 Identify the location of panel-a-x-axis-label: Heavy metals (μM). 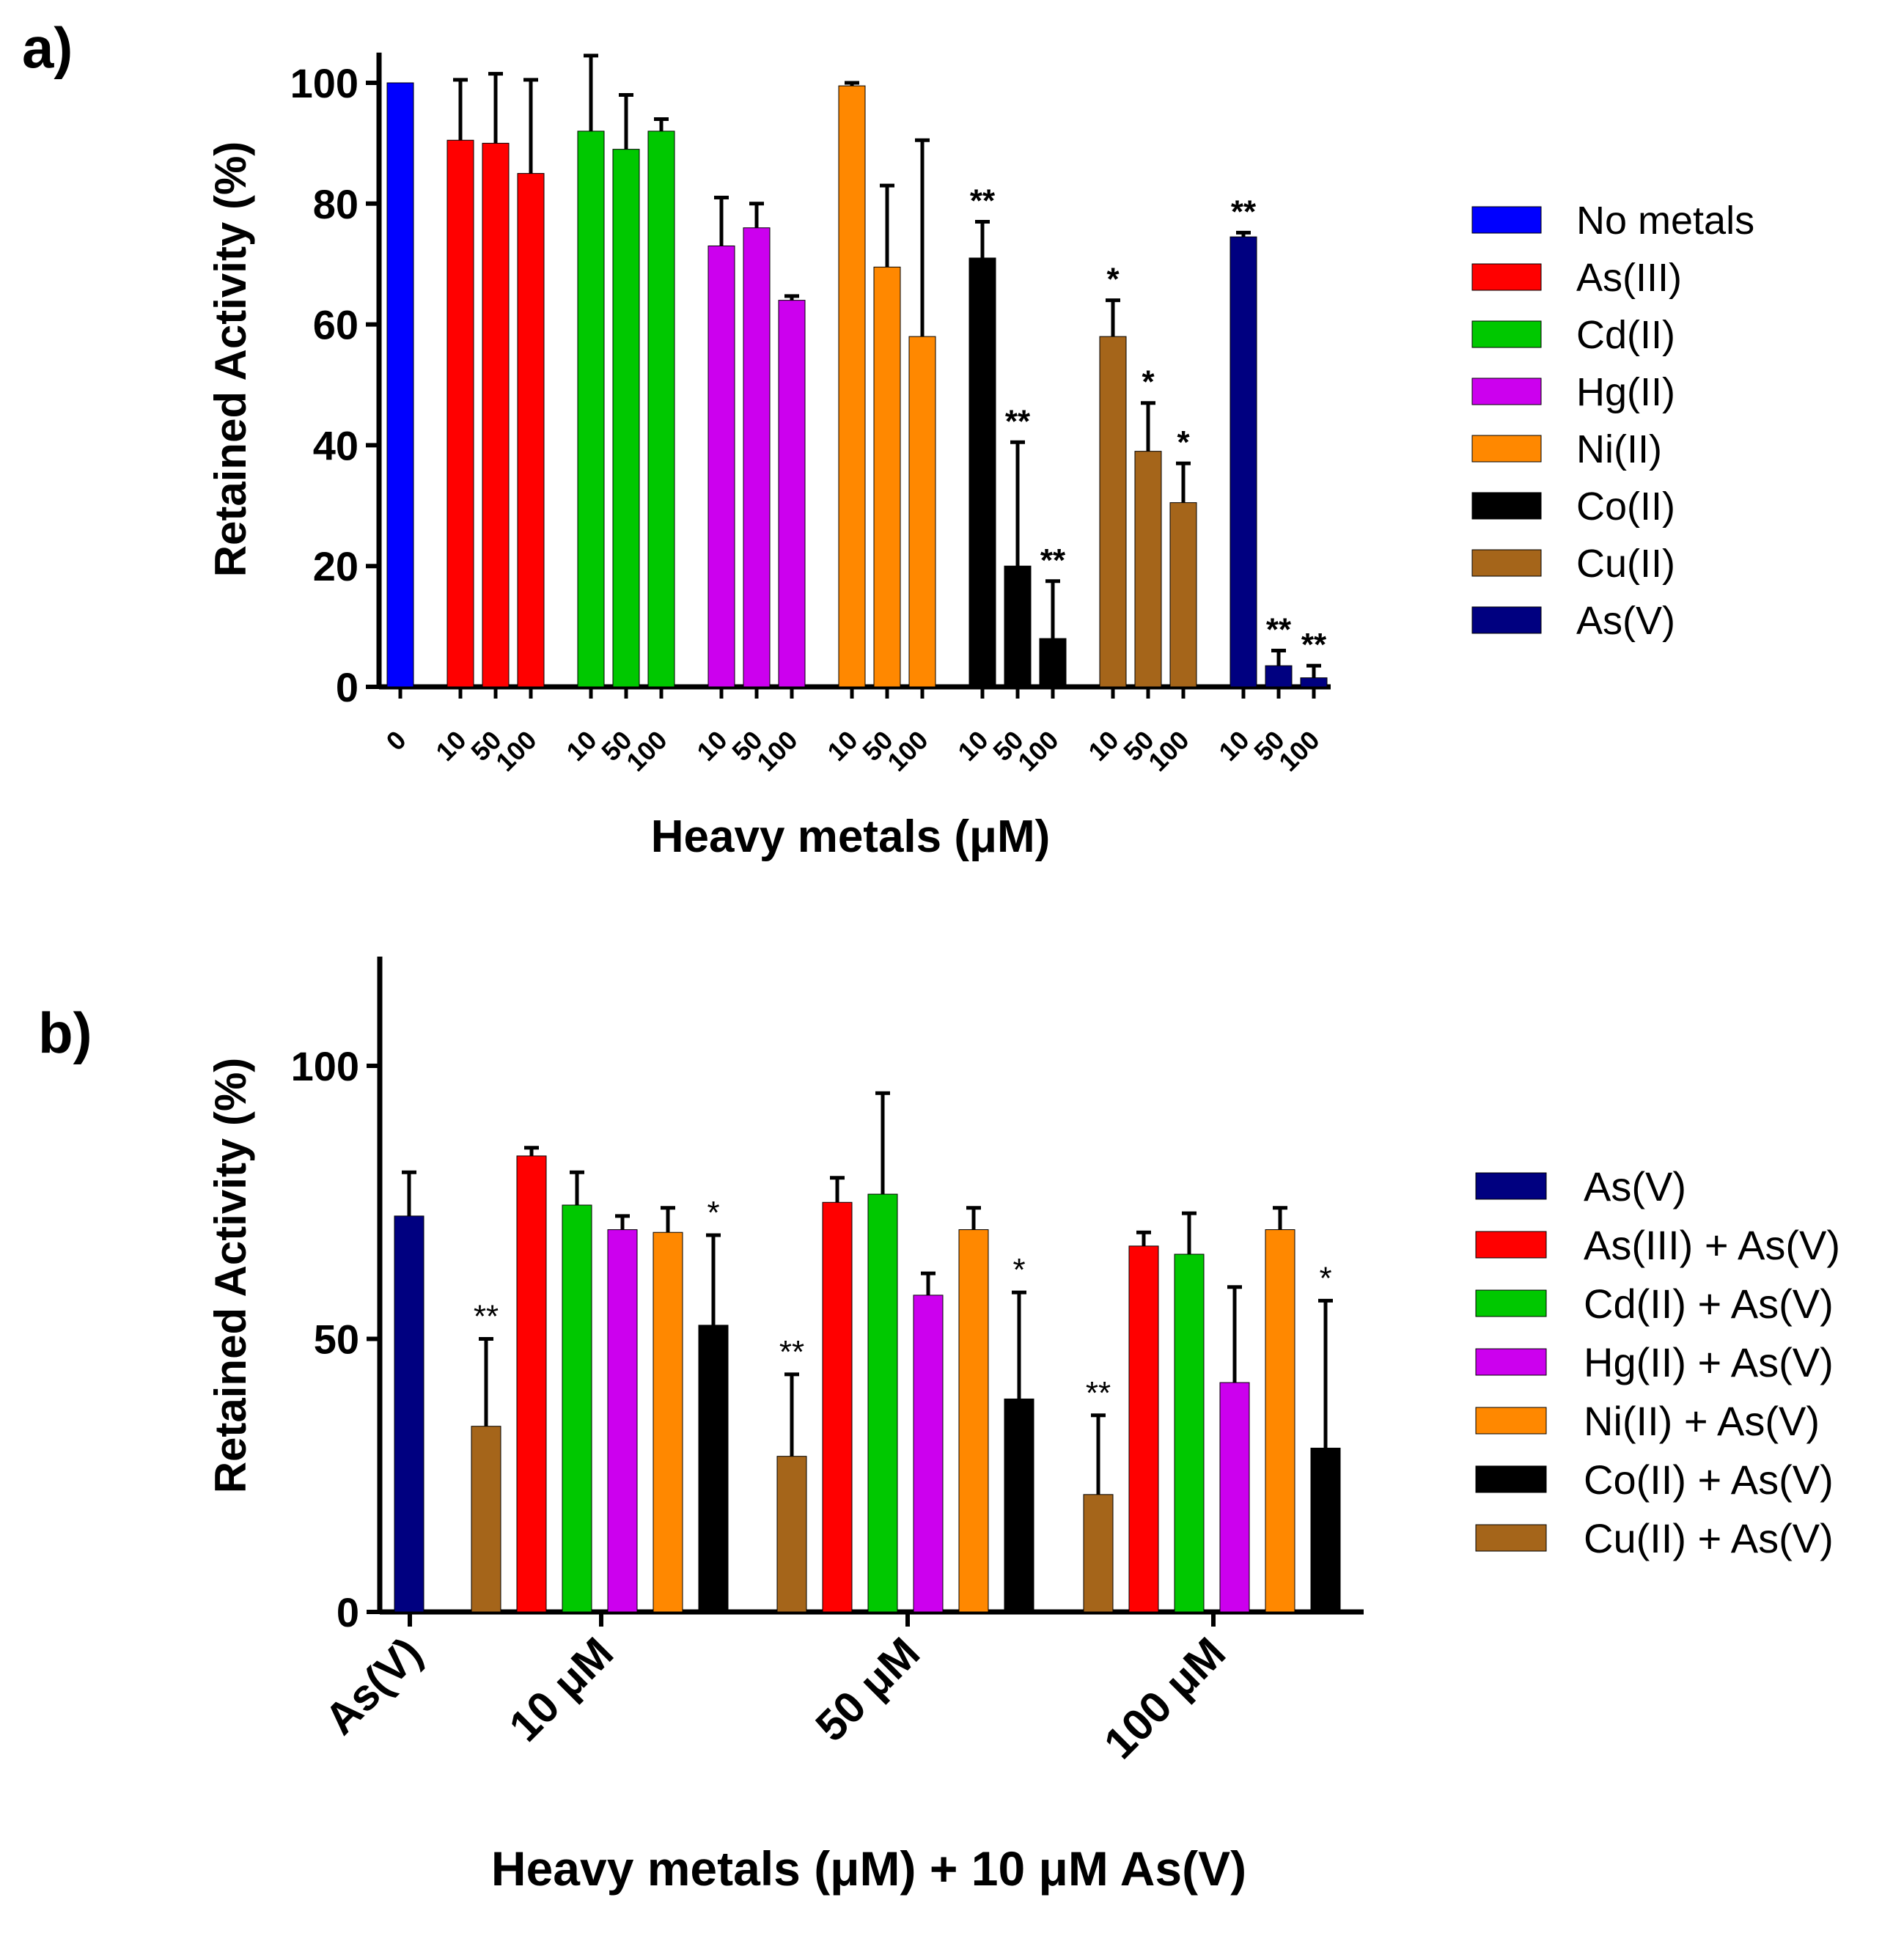
(850, 837).